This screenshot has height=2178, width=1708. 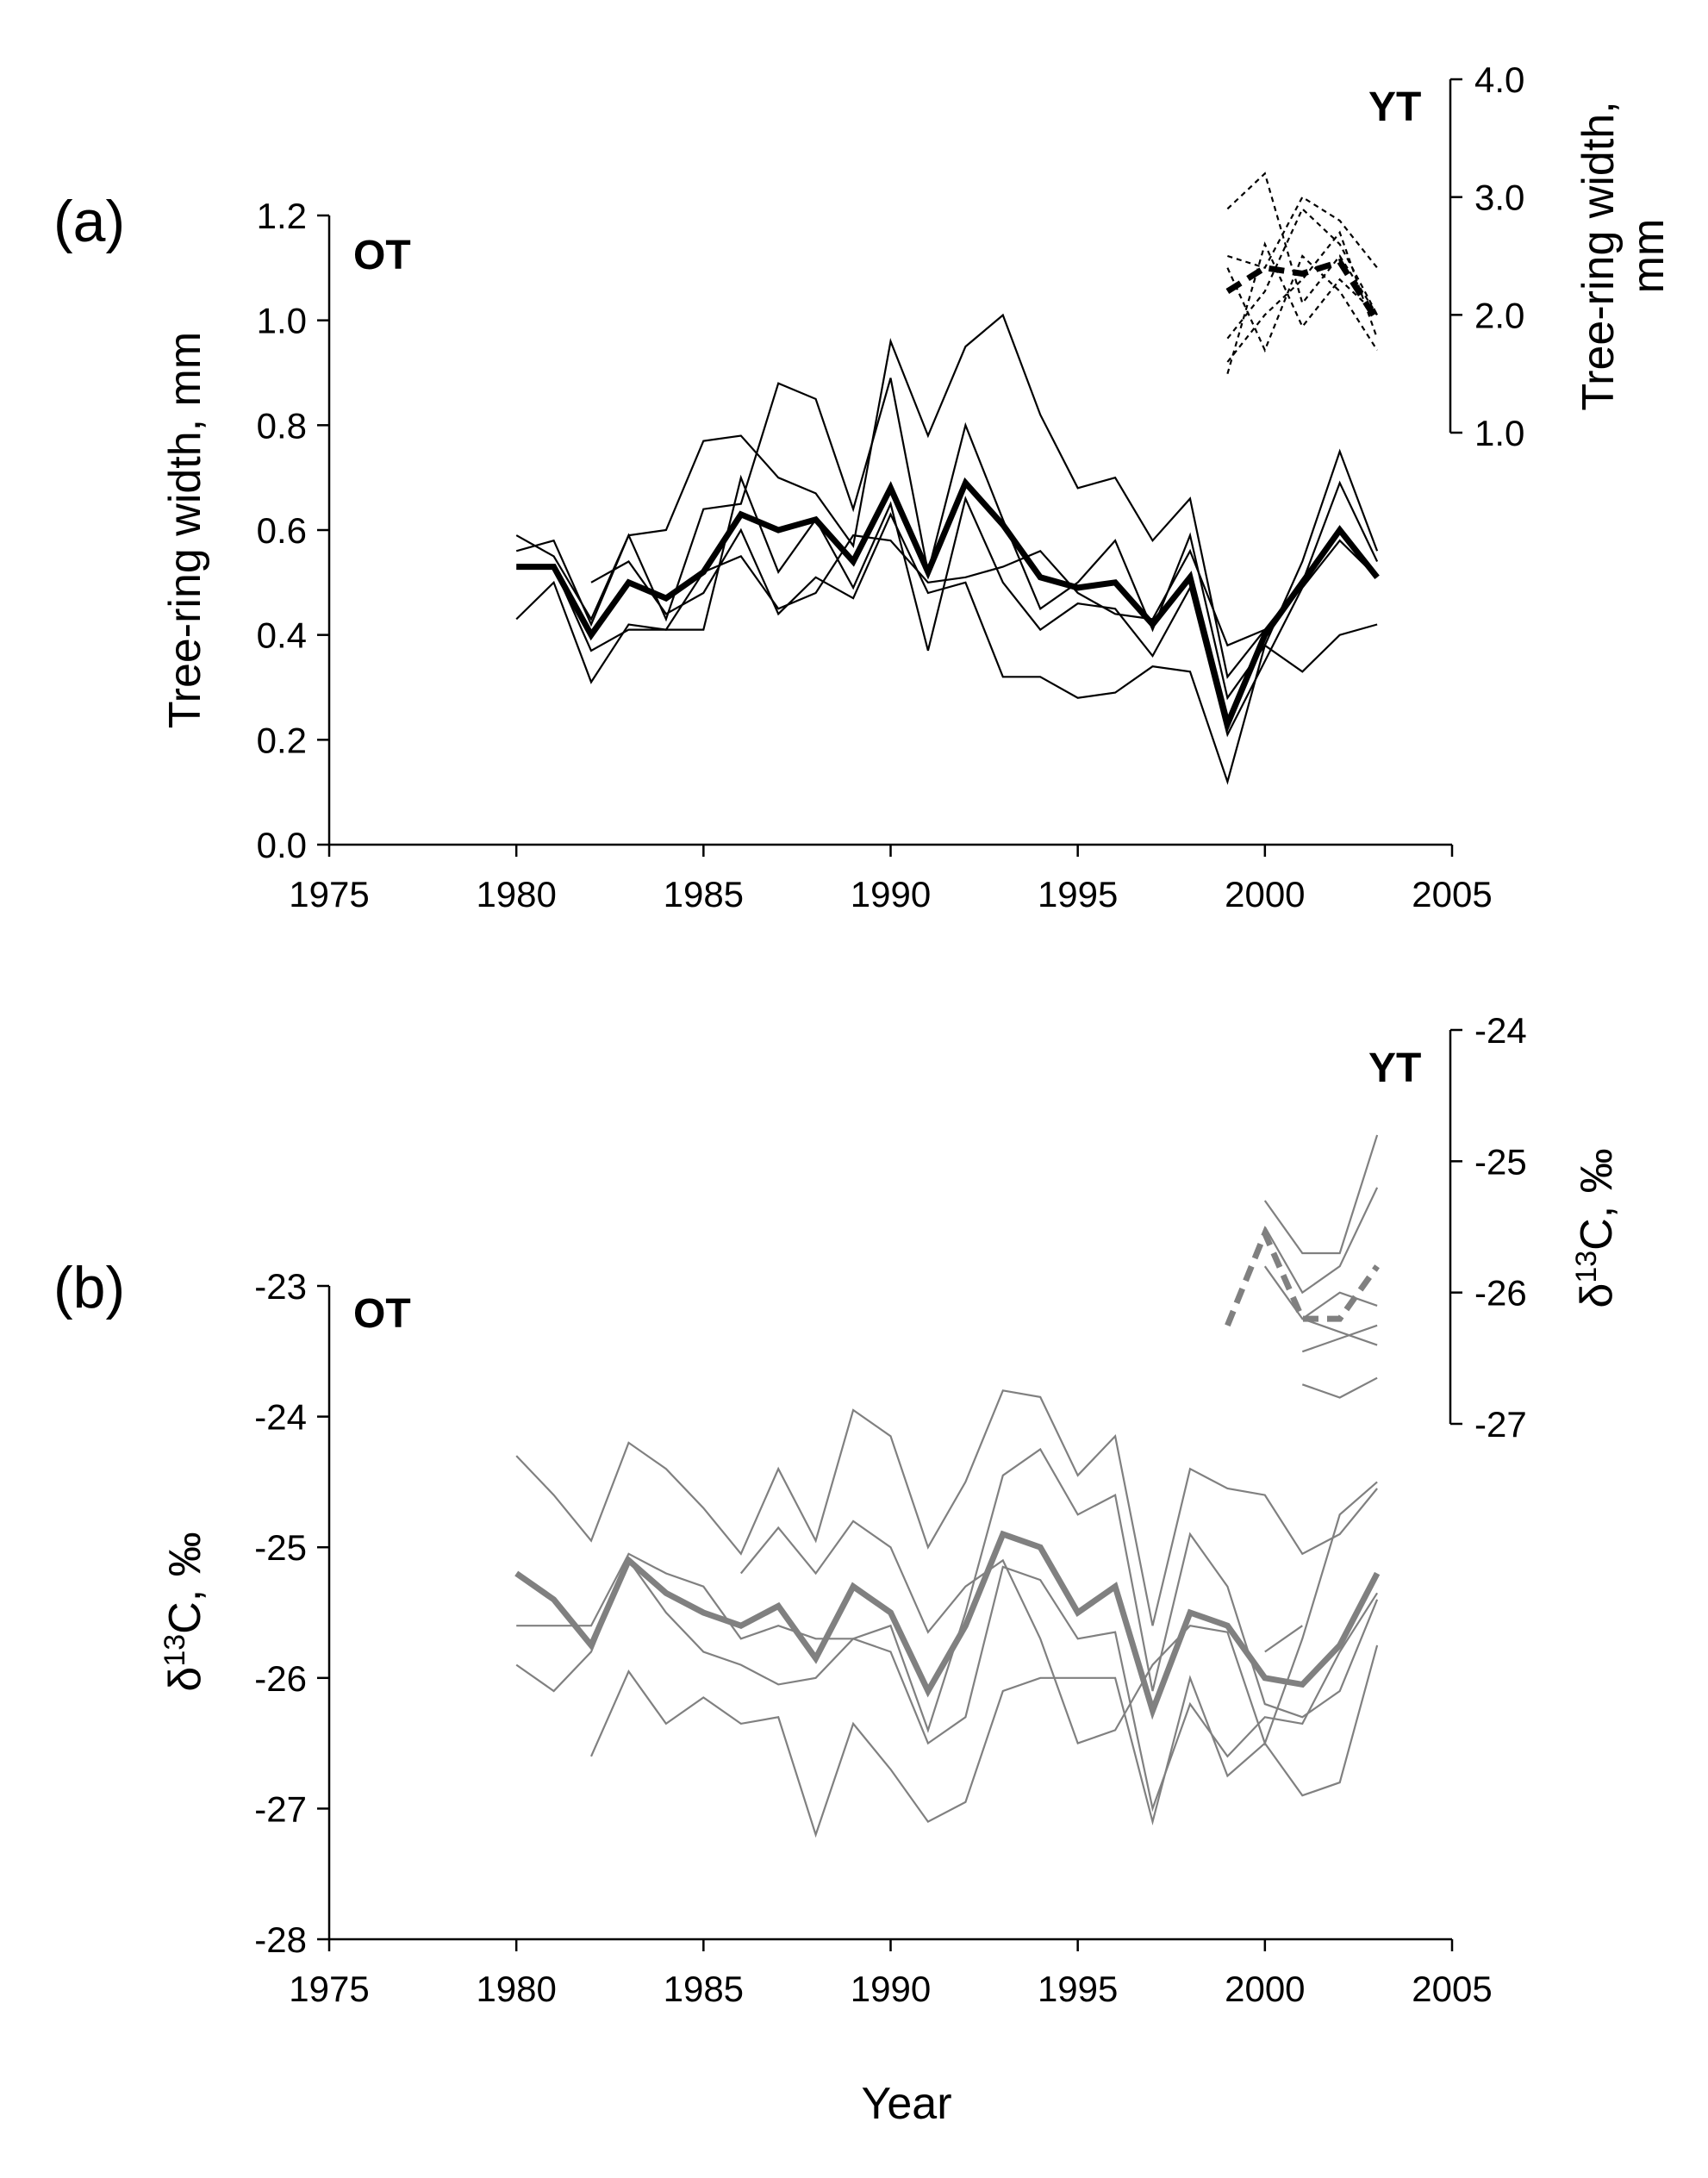 I want to click on inset-y-tick-label: 1.0, so click(x=1499, y=433).